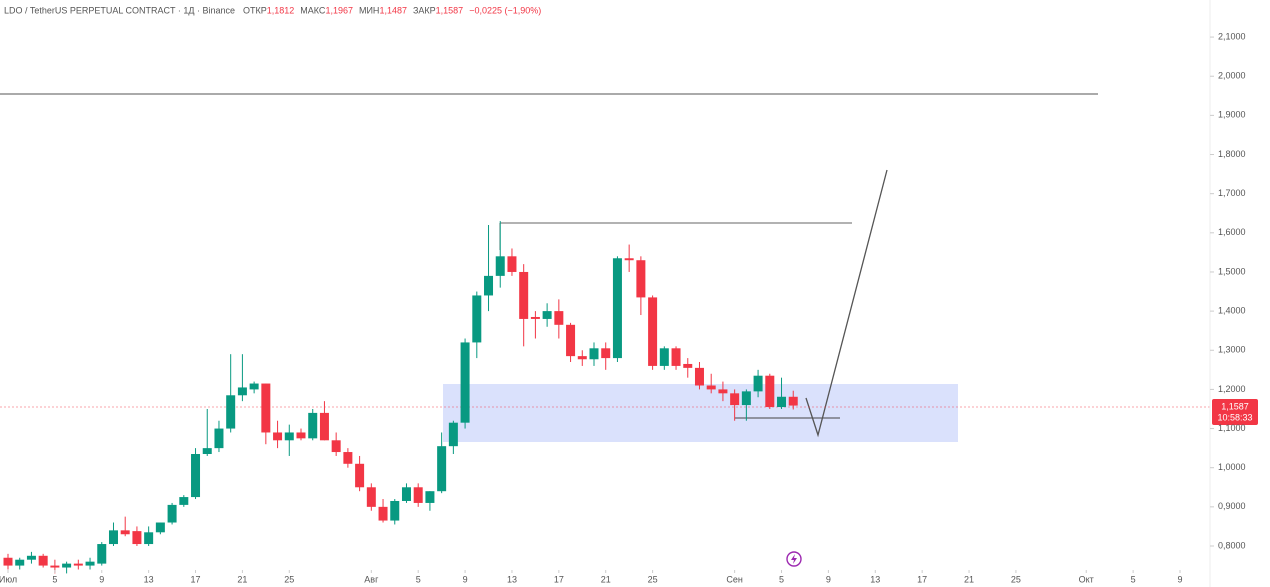 This screenshot has height=587, width=1270. What do you see at coordinates (281, 10) in the screenshot?
I see `ohlc-value: 1,1812` at bounding box center [281, 10].